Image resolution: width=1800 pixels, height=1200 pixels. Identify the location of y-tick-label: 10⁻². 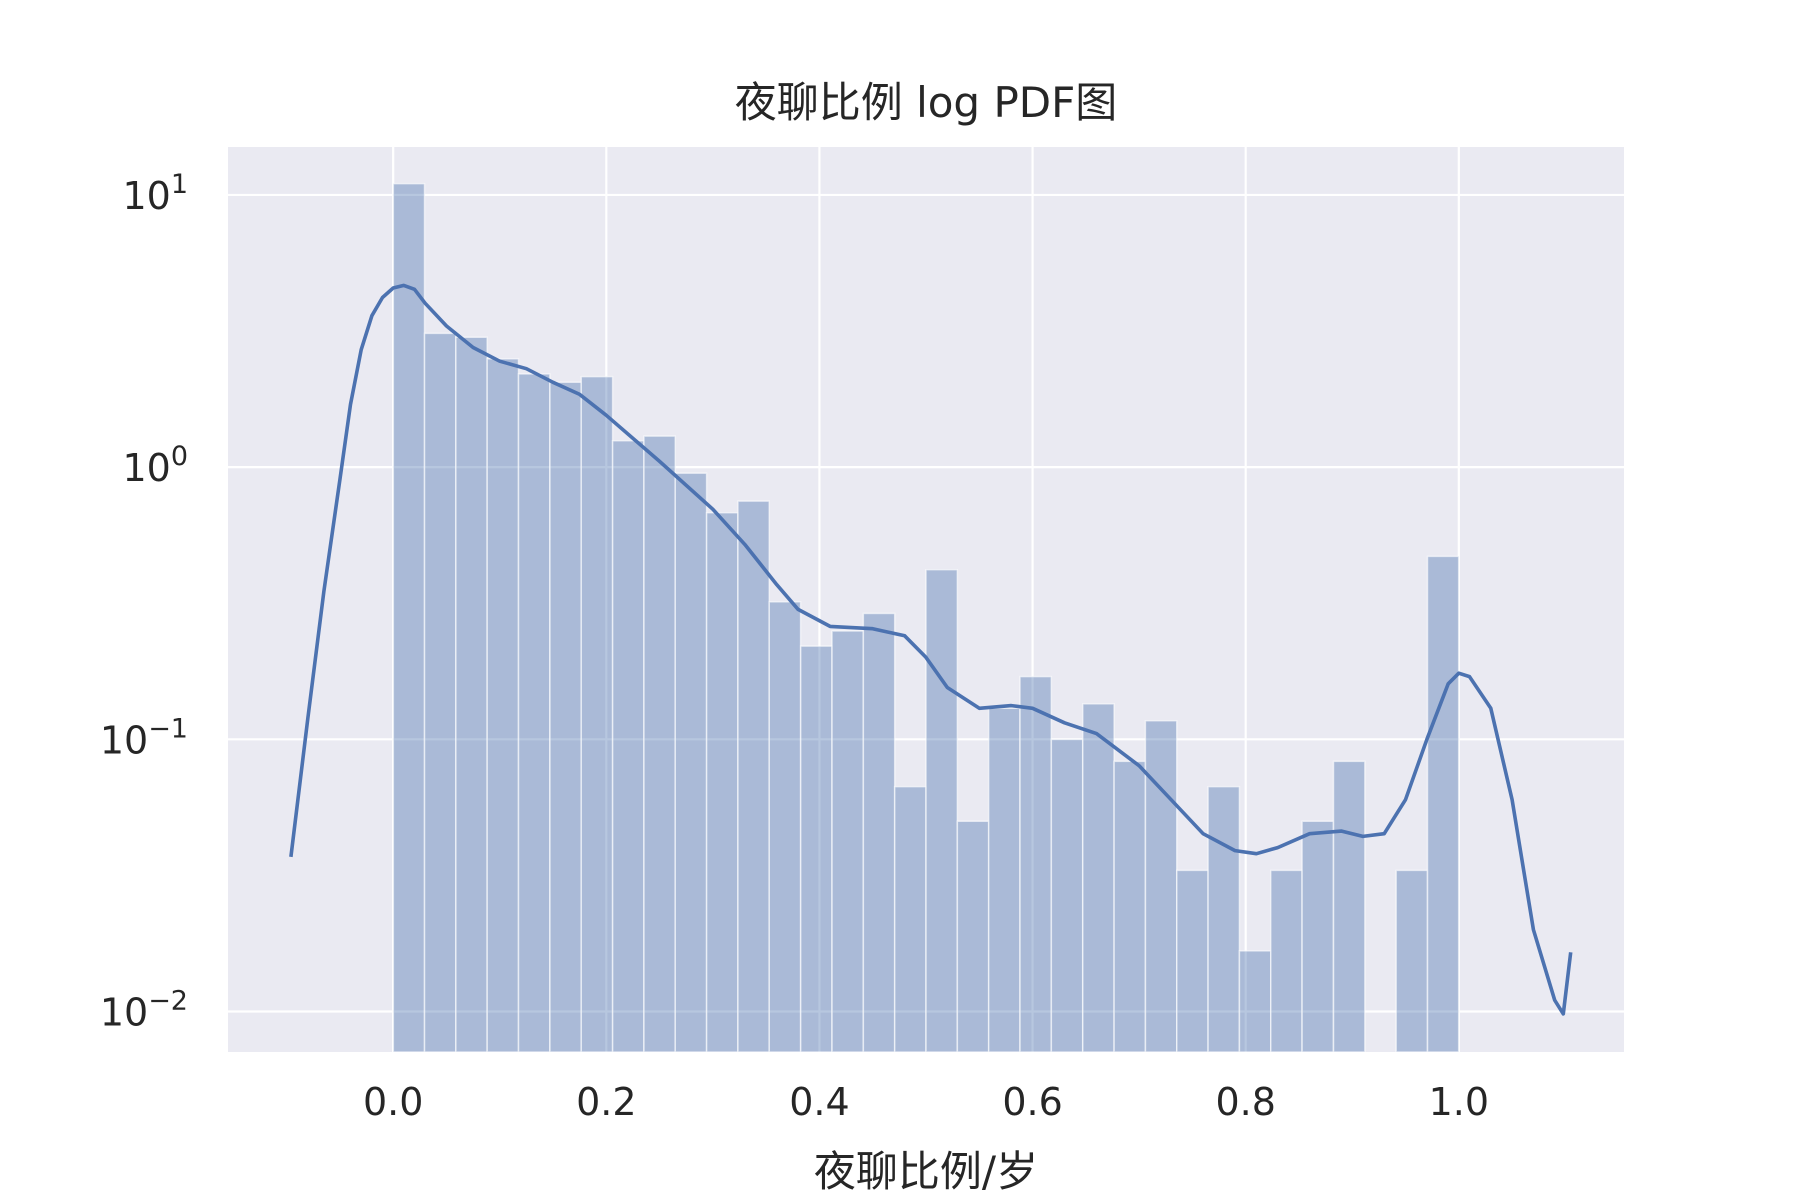
(144, 1010).